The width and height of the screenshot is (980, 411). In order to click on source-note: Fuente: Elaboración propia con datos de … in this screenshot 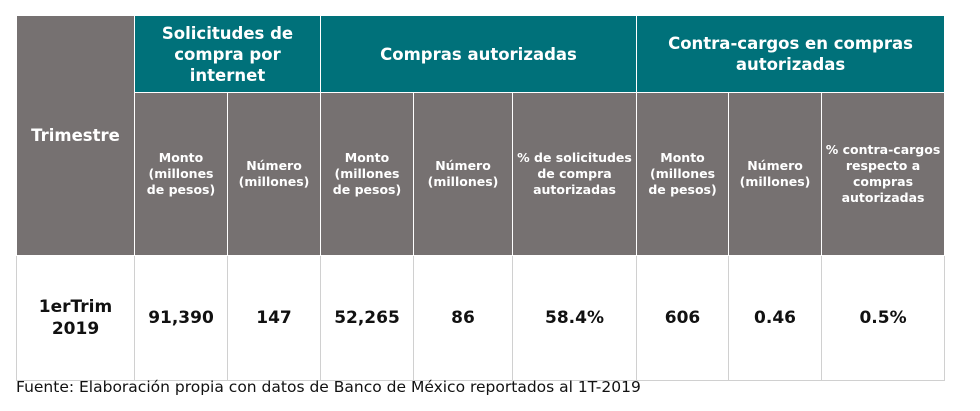, I will do `click(328, 387)`.